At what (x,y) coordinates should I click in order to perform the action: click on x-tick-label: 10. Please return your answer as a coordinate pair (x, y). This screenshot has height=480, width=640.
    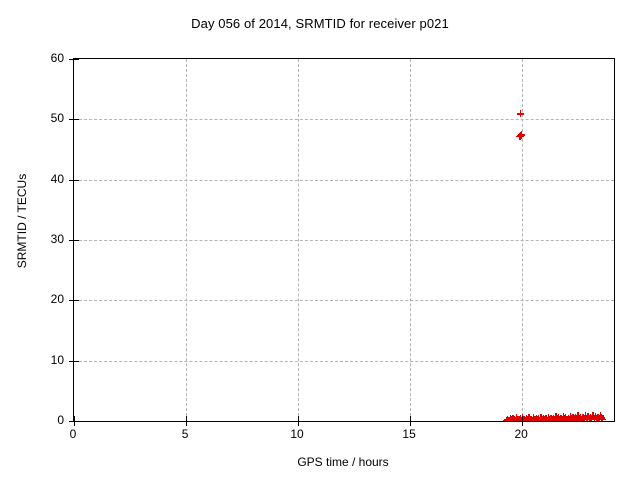
    Looking at the image, I should click on (297, 434).